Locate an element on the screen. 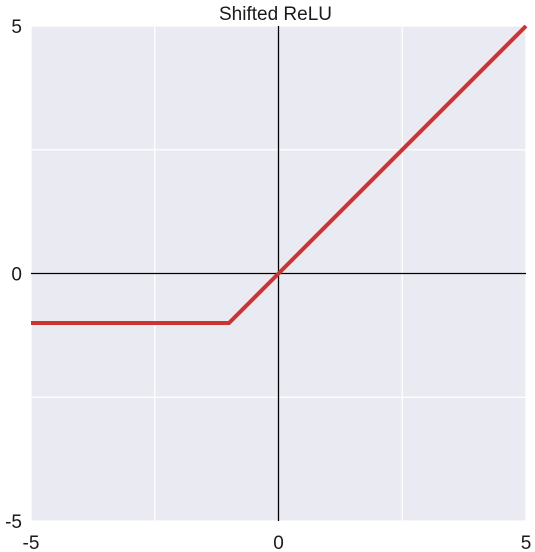 This screenshot has height=552, width=535. x-tick-label-2: 5 is located at coordinates (526, 542).